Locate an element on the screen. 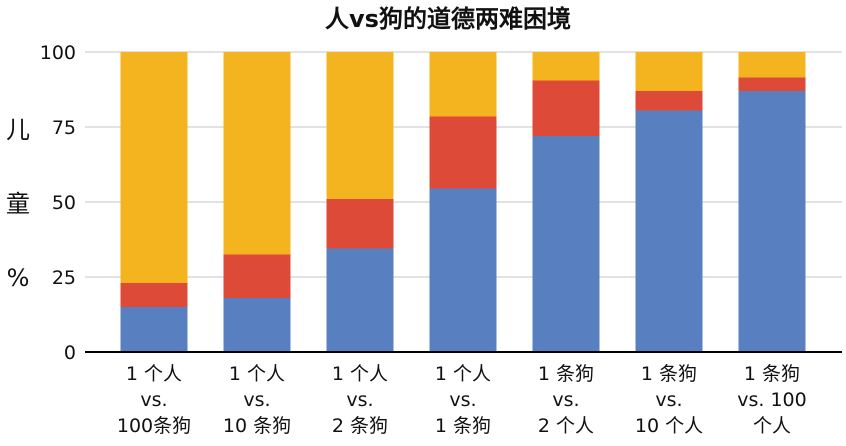  x-category-label: 100条狗 is located at coordinates (154, 426).